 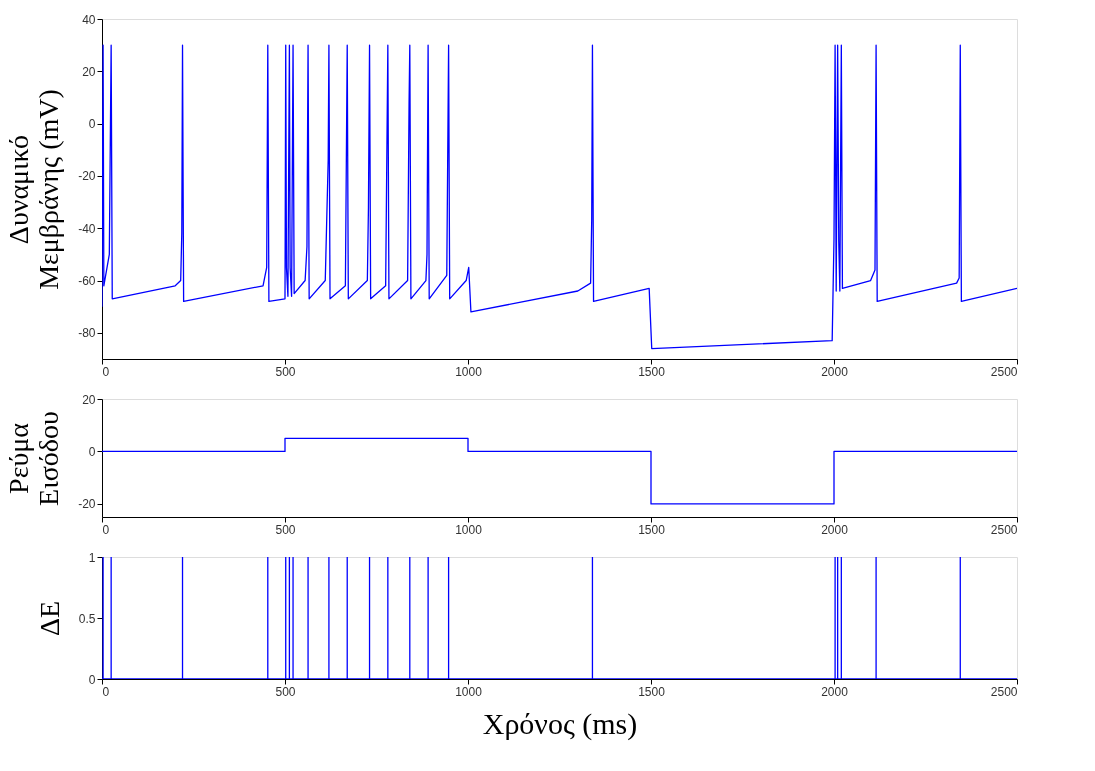 What do you see at coordinates (560, 723) in the screenshot?
I see `x-axis-title: Χρόνος (ms)` at bounding box center [560, 723].